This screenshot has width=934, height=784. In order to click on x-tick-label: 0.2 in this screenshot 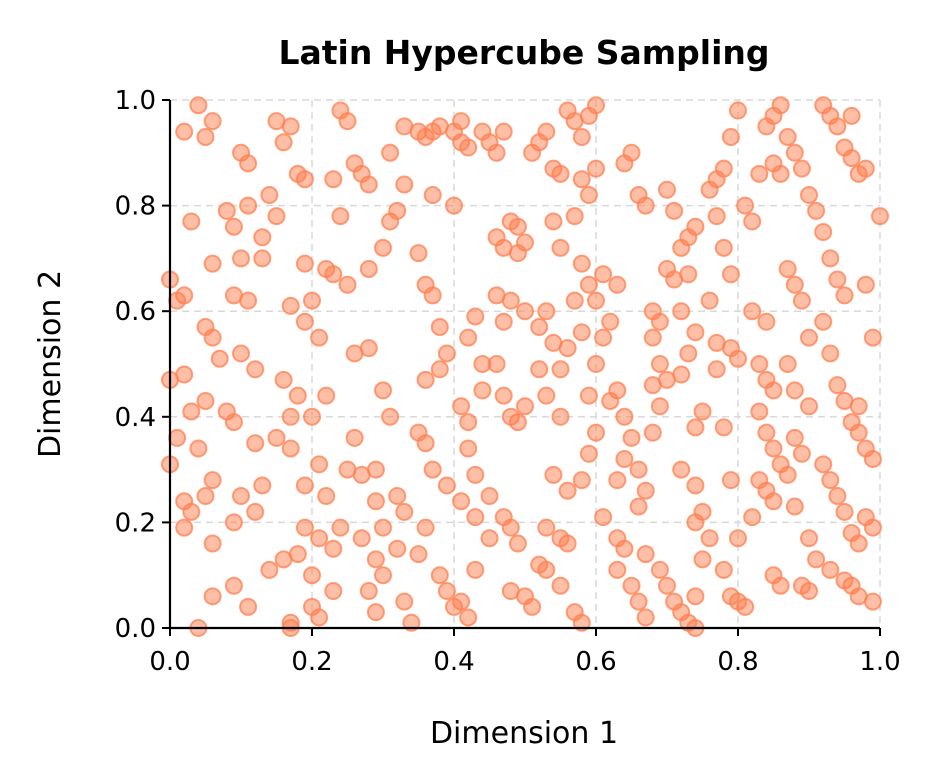, I will do `click(311, 662)`.